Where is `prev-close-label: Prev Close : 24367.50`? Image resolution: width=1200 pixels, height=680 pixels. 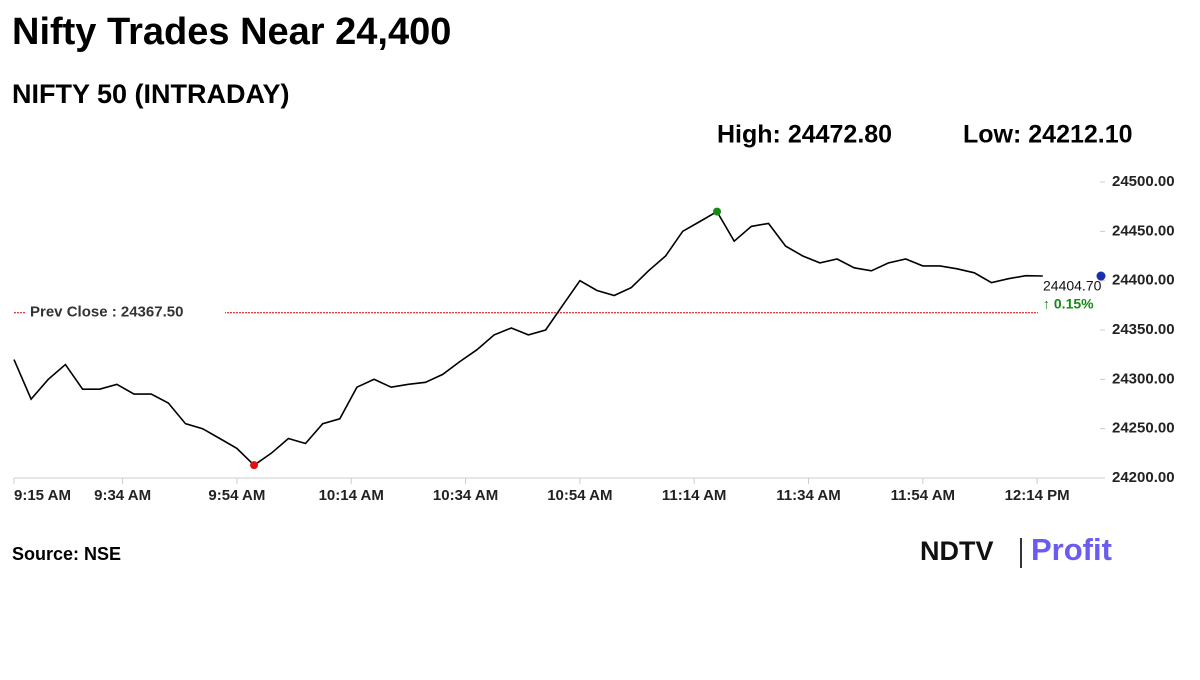
prev-close-label: Prev Close : 24367.50 is located at coordinates (106, 312).